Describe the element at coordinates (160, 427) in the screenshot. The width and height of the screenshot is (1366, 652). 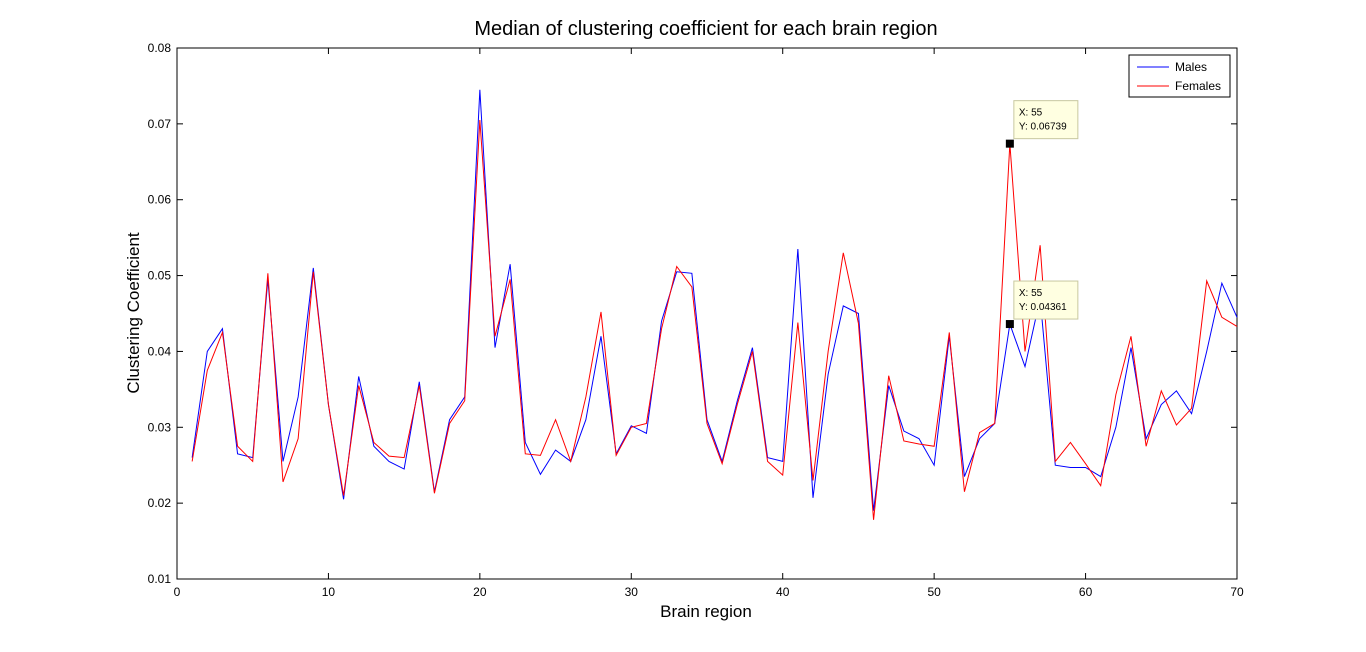
I see `y-tick-label: 0.03` at that location.